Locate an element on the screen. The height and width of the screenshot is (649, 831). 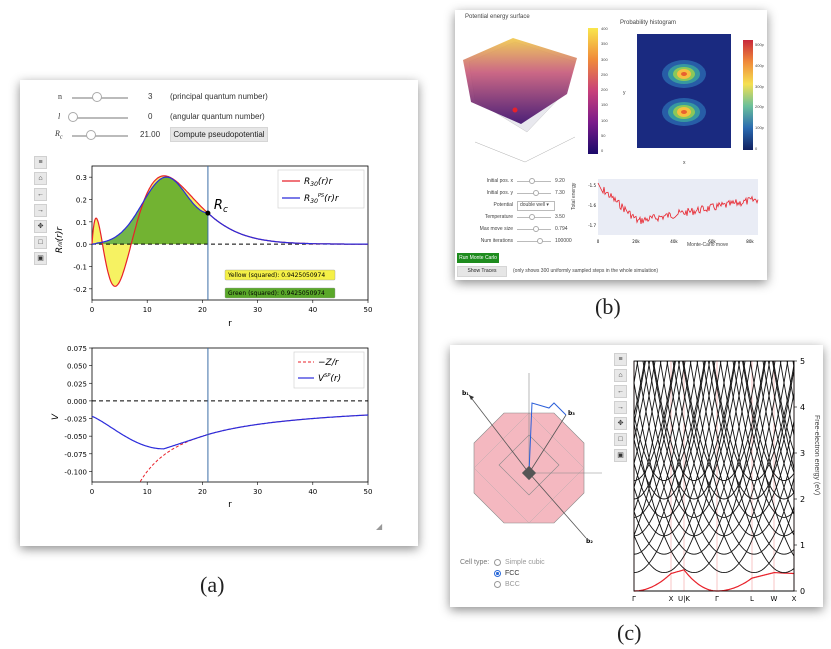
l-value: 0 is located at coordinates (150, 116).